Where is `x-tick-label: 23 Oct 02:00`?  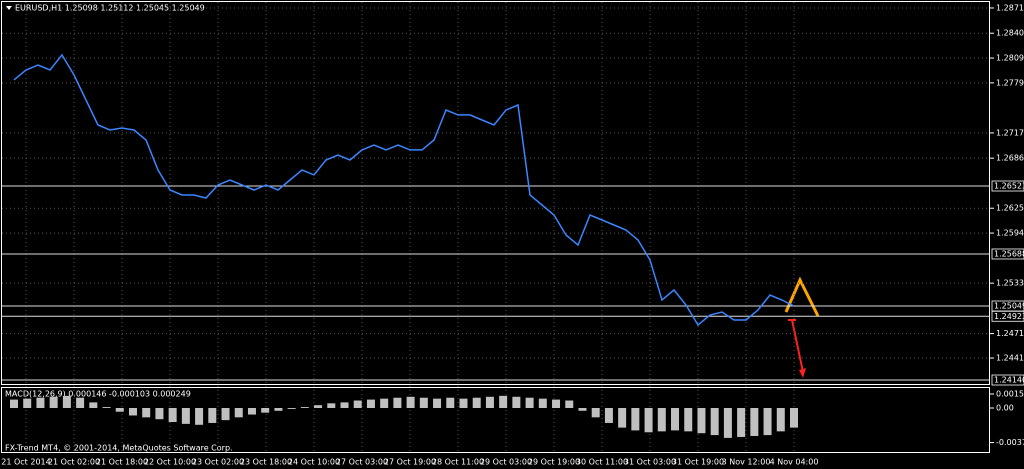
x-tick-label: 23 Oct 02:00 is located at coordinates (218, 462).